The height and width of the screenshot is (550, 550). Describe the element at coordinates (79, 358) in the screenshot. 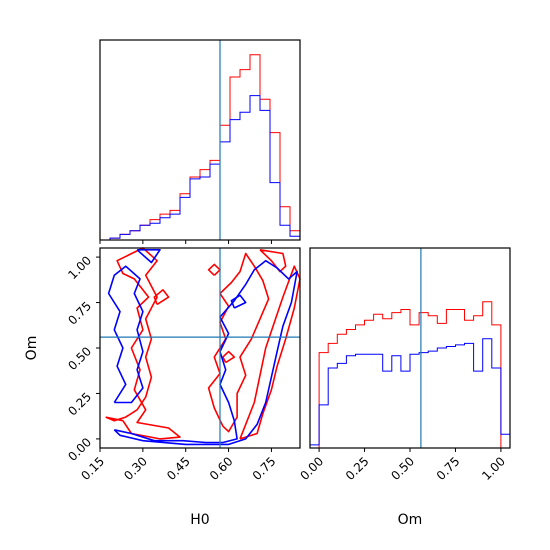

I see `tick-label-om-left-2: 0.50` at that location.